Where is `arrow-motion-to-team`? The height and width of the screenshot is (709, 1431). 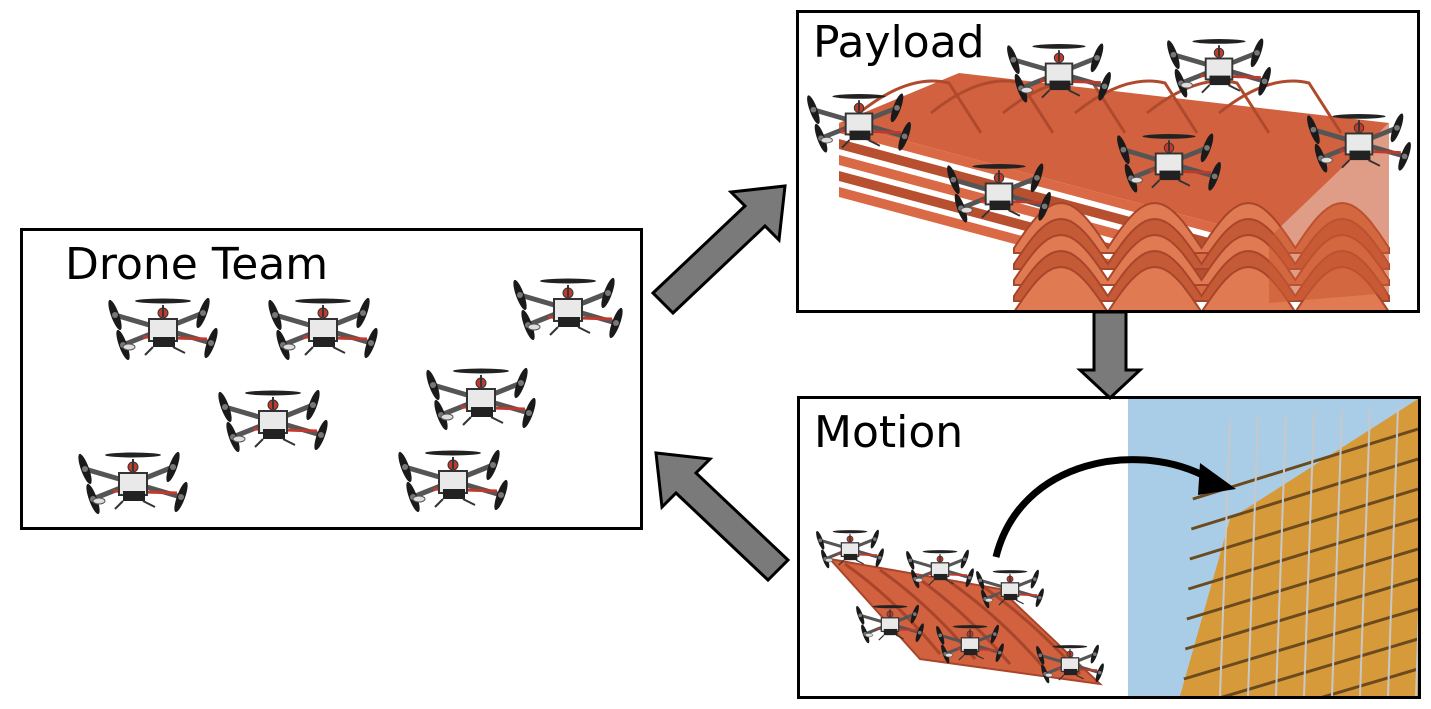 arrow-motion-to-team is located at coordinates (722, 517).